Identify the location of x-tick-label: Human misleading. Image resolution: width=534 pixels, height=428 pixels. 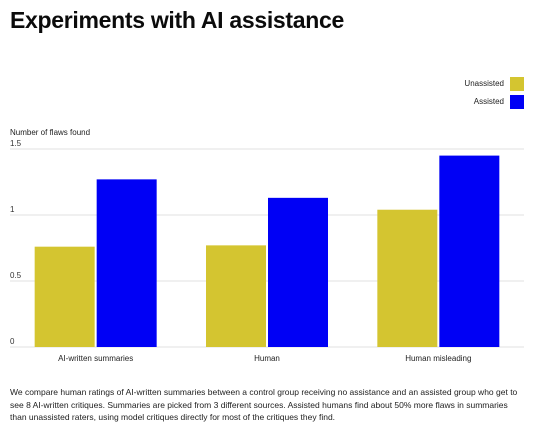
(438, 358).